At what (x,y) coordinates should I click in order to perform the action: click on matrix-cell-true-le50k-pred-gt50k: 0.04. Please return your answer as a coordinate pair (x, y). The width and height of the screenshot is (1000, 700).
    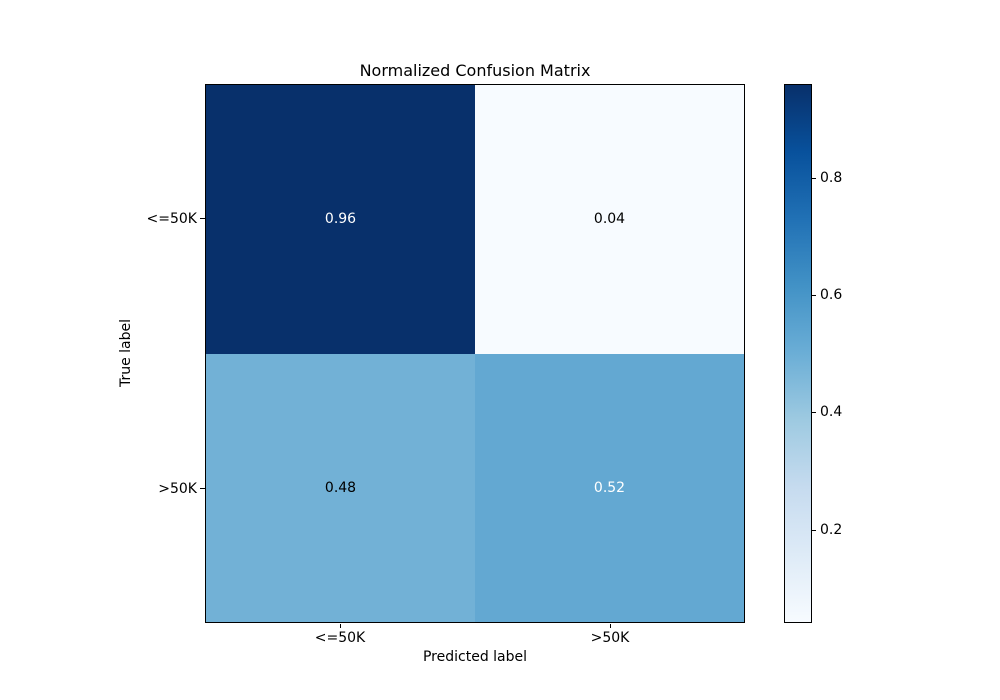
    Looking at the image, I should click on (609, 219).